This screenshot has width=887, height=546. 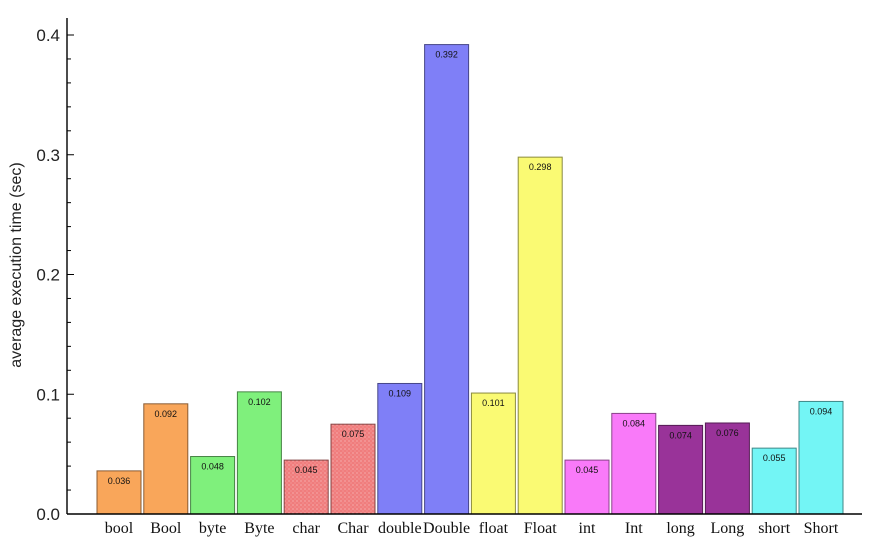 I want to click on category-label-double: double, so click(x=400, y=528).